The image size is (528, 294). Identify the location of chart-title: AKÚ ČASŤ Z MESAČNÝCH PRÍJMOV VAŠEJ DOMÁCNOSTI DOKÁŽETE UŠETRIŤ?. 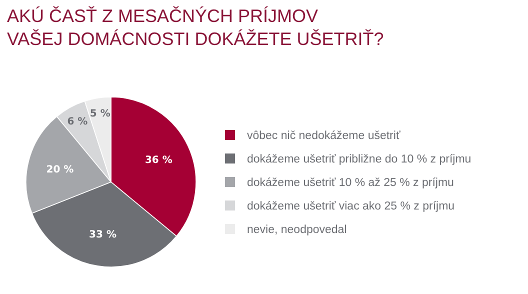
(195, 27).